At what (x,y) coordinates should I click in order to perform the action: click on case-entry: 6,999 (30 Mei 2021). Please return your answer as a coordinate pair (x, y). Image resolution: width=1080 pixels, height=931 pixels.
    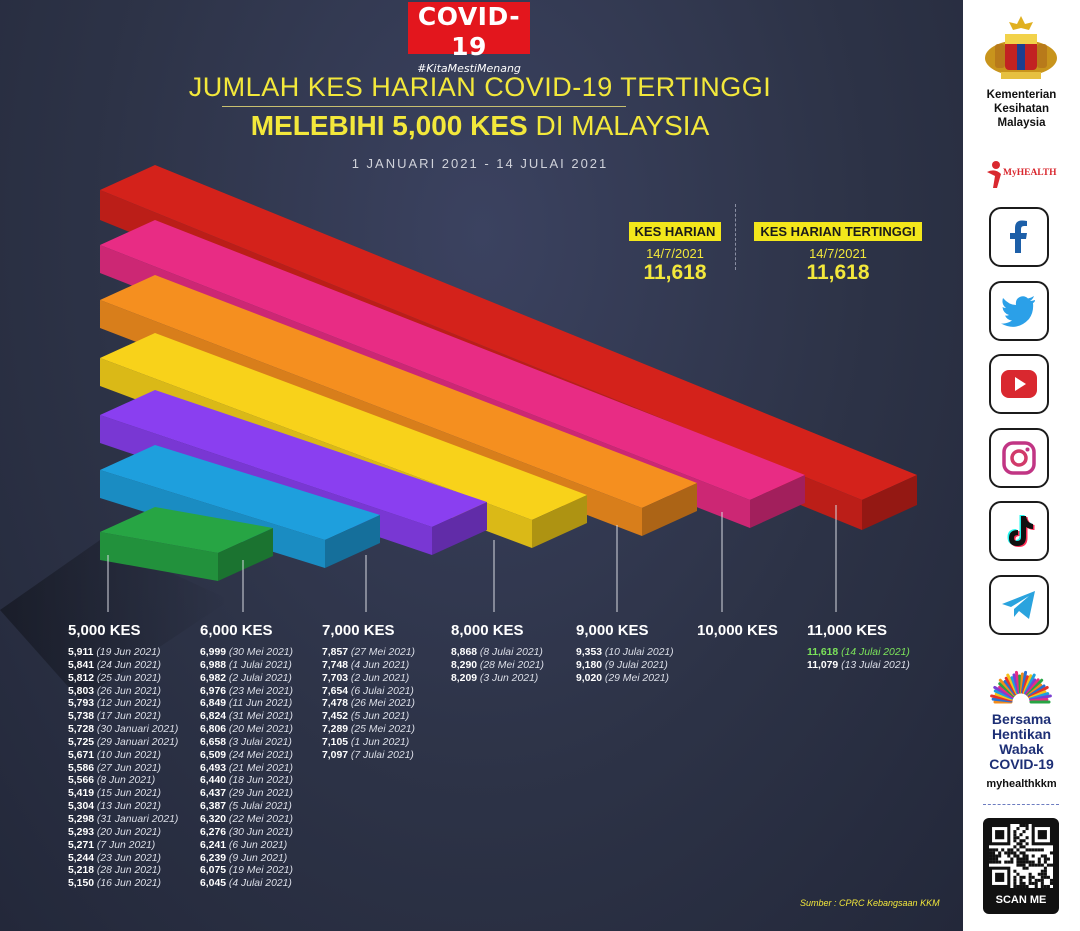
    Looking at the image, I should click on (246, 653).